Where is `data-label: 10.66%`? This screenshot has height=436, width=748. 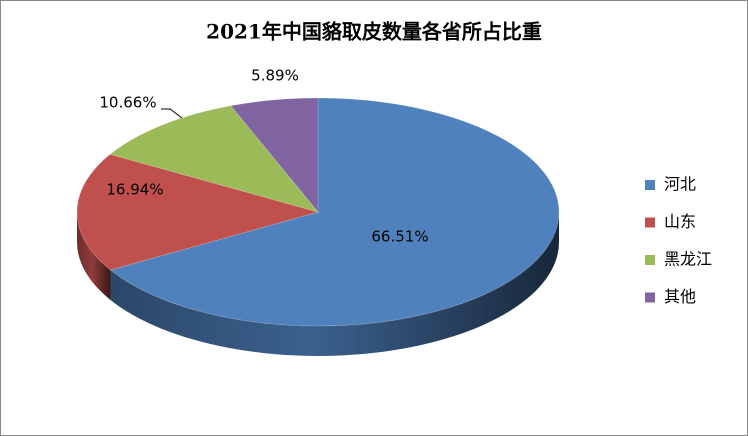
data-label: 10.66% is located at coordinates (127, 103).